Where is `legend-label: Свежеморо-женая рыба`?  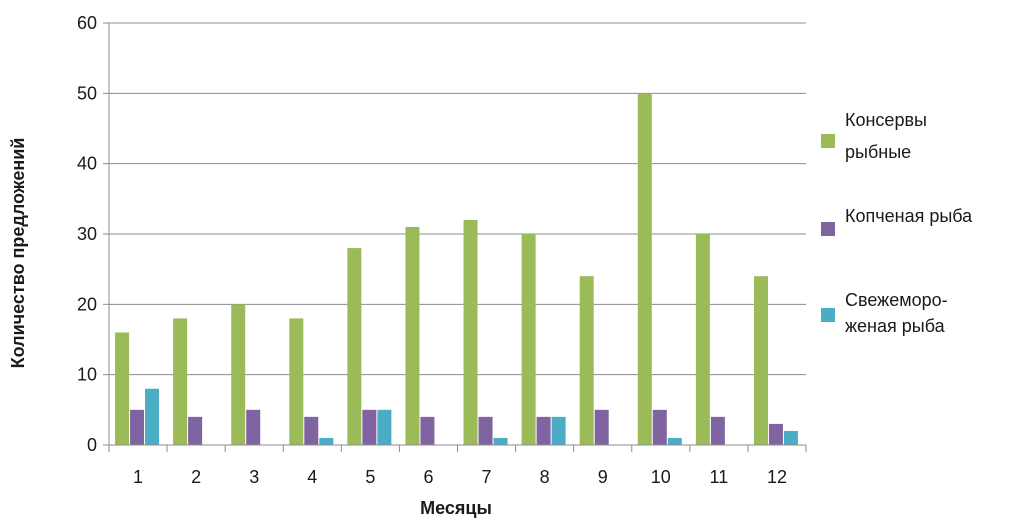
legend-label: Свежеморо-женая рыба is located at coordinates (896, 313).